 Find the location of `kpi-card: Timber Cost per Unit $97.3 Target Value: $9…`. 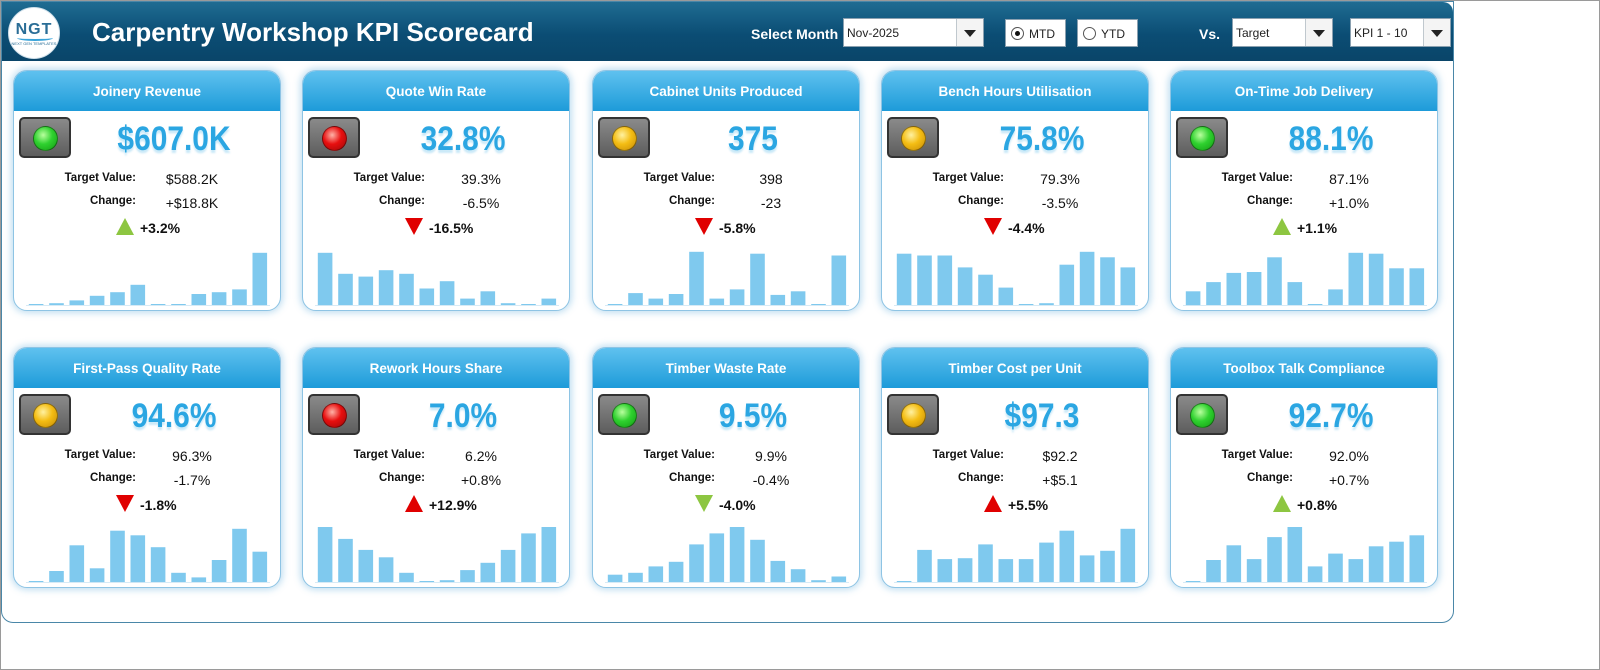

kpi-card: Timber Cost per Unit $97.3 Target Value: $9… is located at coordinates (1015, 467).